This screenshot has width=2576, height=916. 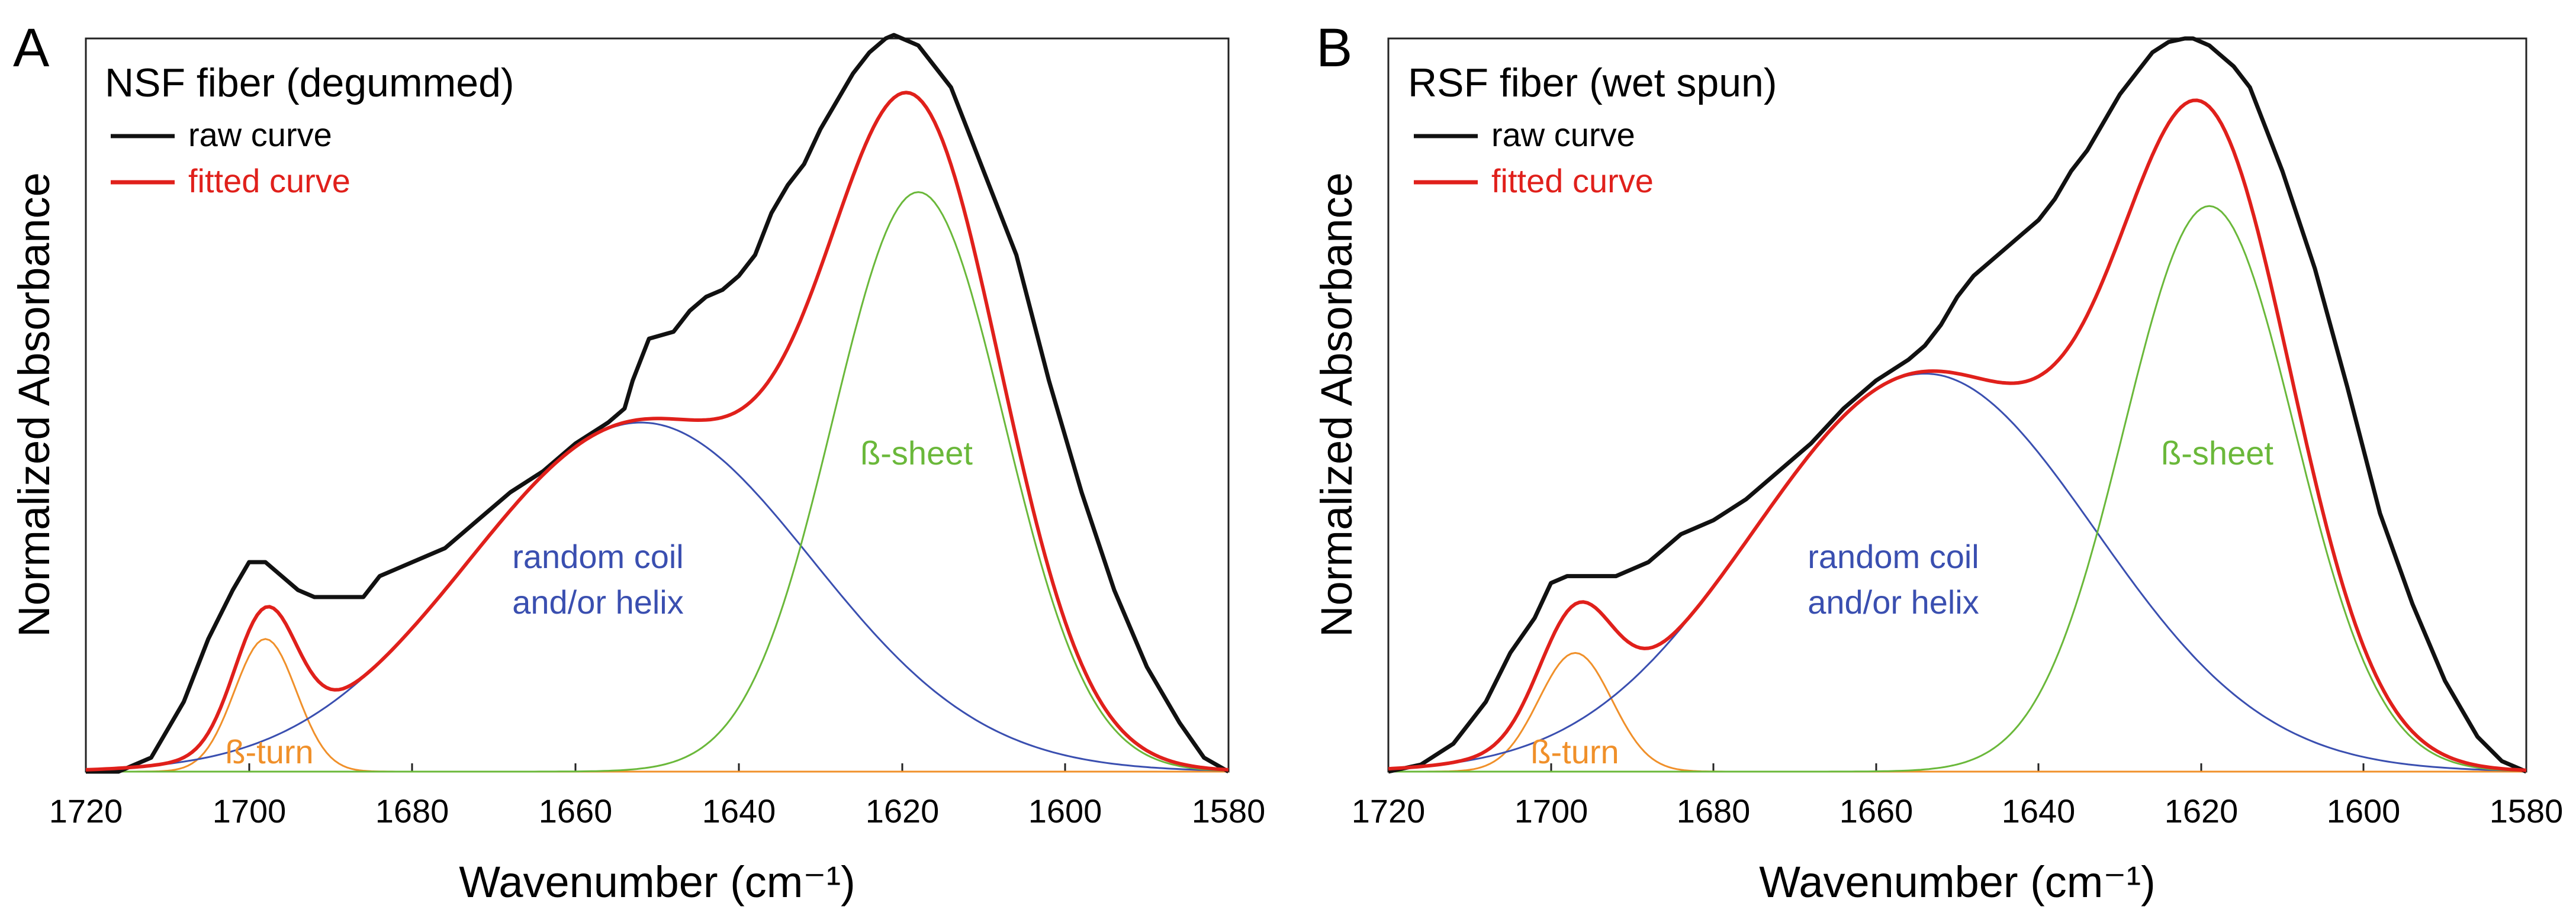 What do you see at coordinates (1575, 751) in the screenshot?
I see `panel-b-annotation-turn: ß-turn` at bounding box center [1575, 751].